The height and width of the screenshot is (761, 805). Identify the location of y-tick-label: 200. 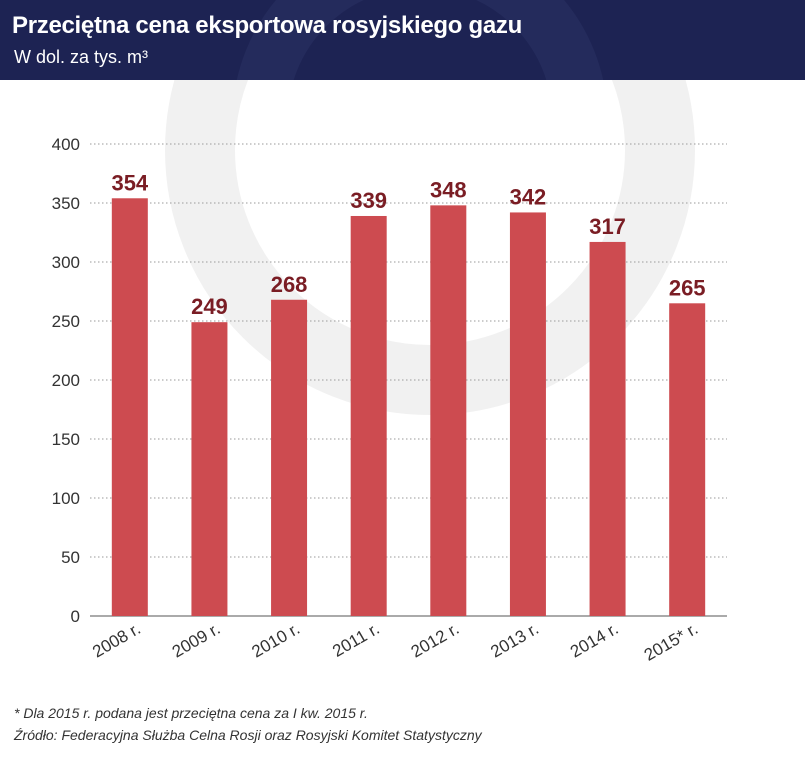
(66, 380).